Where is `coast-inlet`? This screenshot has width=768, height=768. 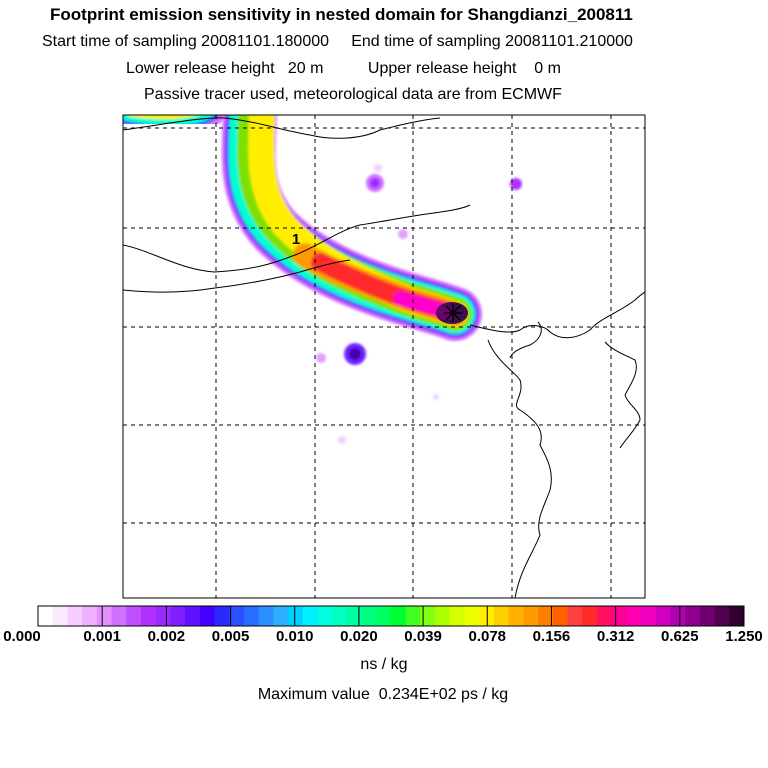
coast-inlet is located at coordinates (525, 340).